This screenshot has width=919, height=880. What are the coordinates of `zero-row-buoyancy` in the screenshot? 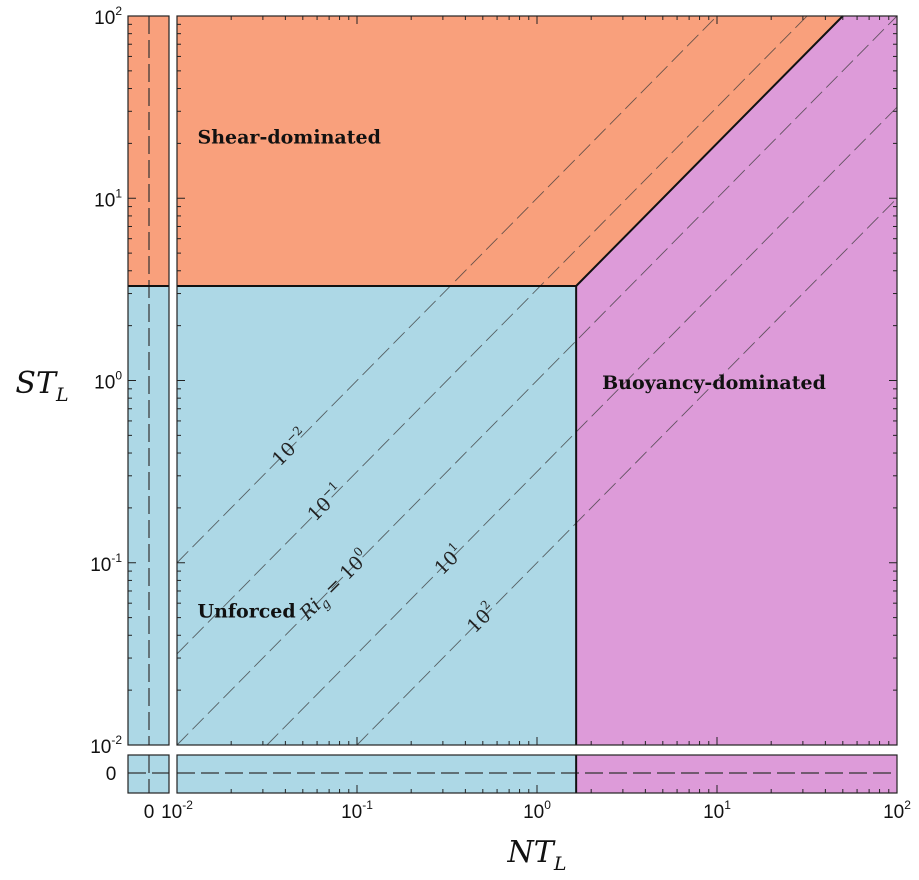 It's located at (736, 774).